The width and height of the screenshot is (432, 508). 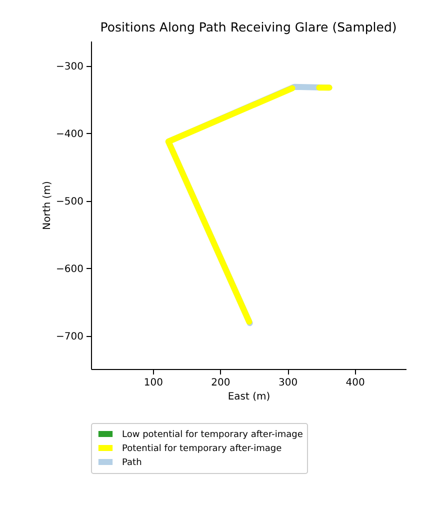 I want to click on y-axis-title: North (m), so click(x=48, y=205).